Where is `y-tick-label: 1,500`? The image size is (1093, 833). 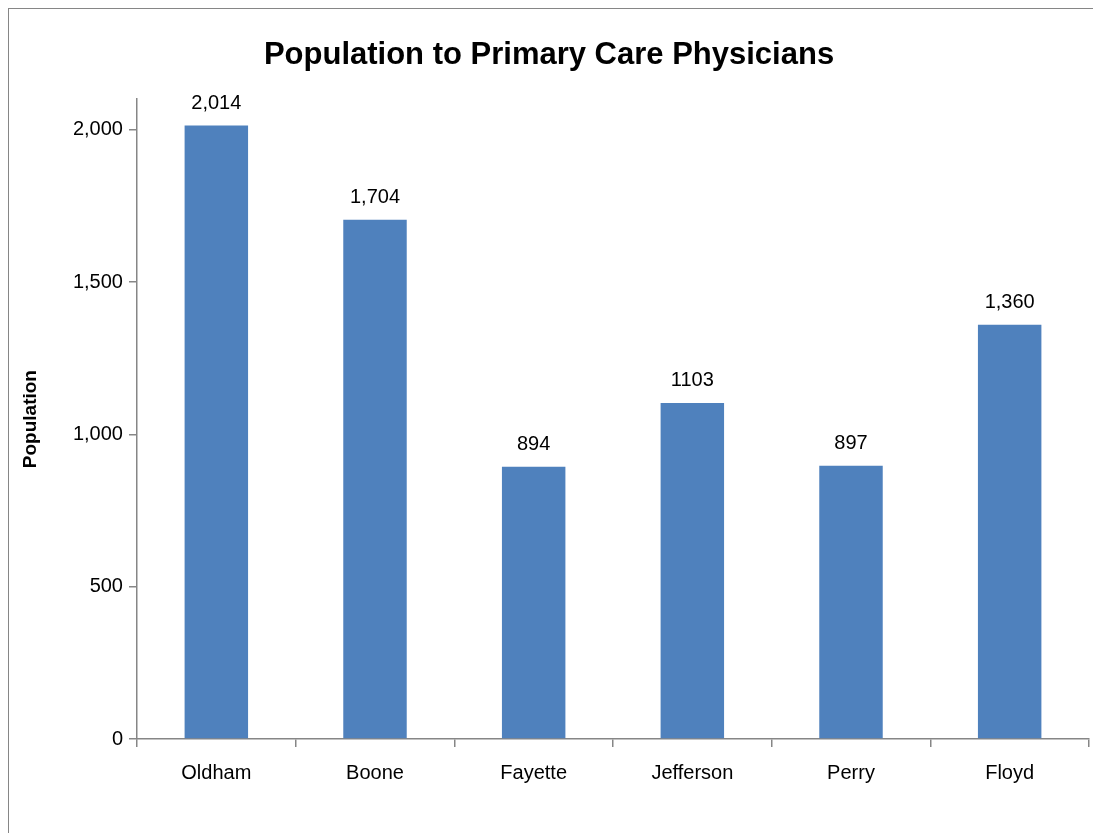 y-tick-label: 1,500 is located at coordinates (97, 280).